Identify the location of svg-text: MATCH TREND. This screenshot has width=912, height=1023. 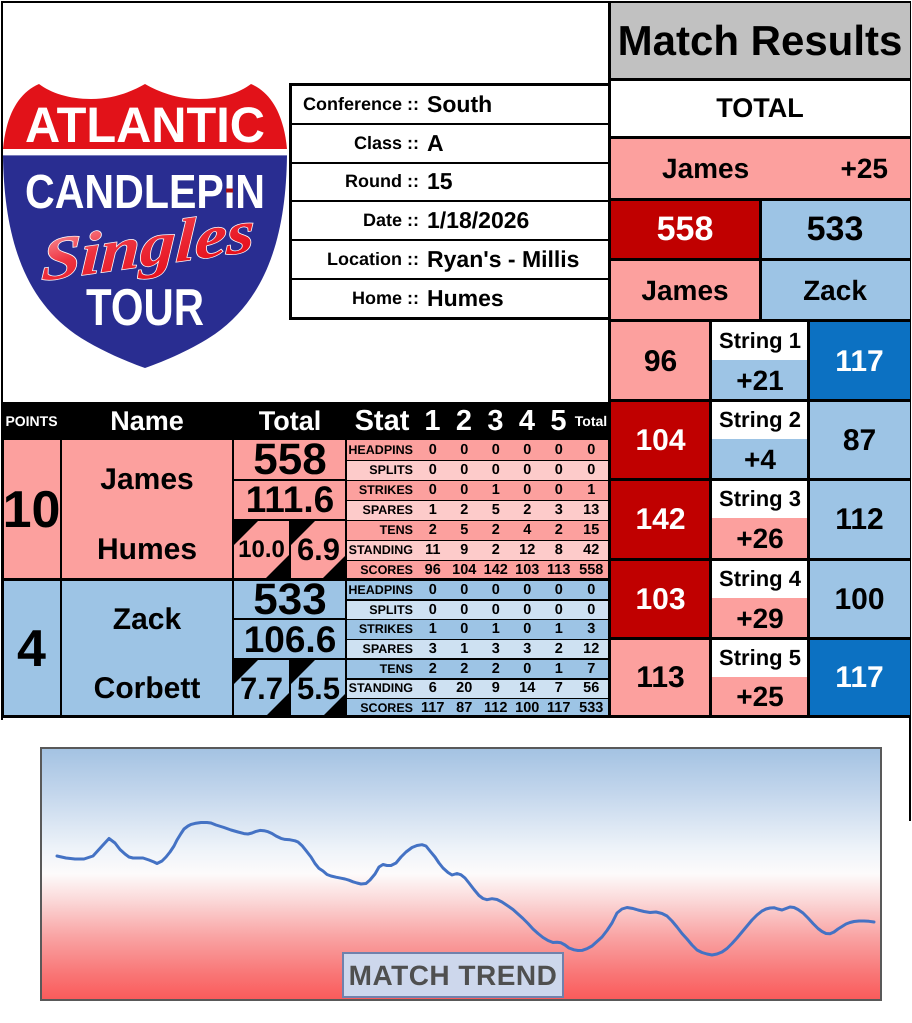
(453, 975).